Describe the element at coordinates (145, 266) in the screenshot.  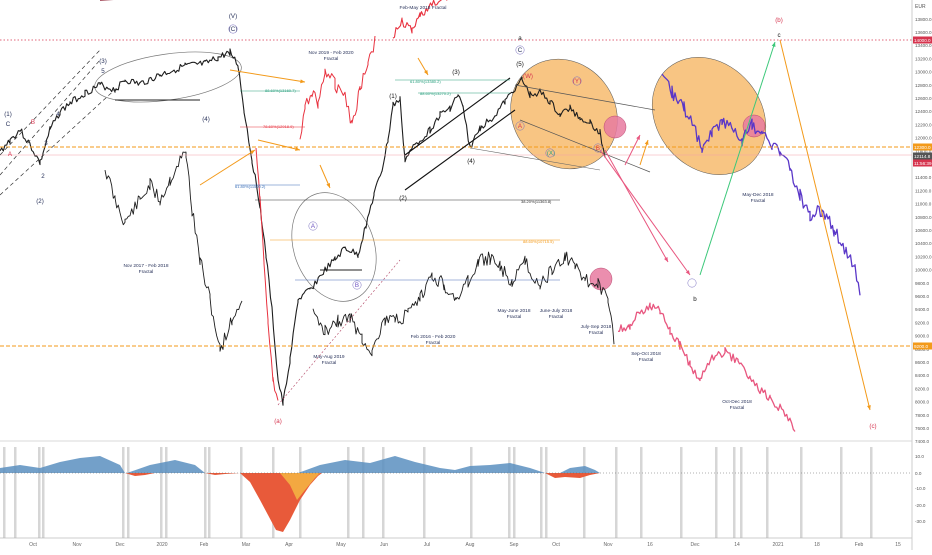
I see `fractal-label: Nov 2017 - Feb 2018` at that location.